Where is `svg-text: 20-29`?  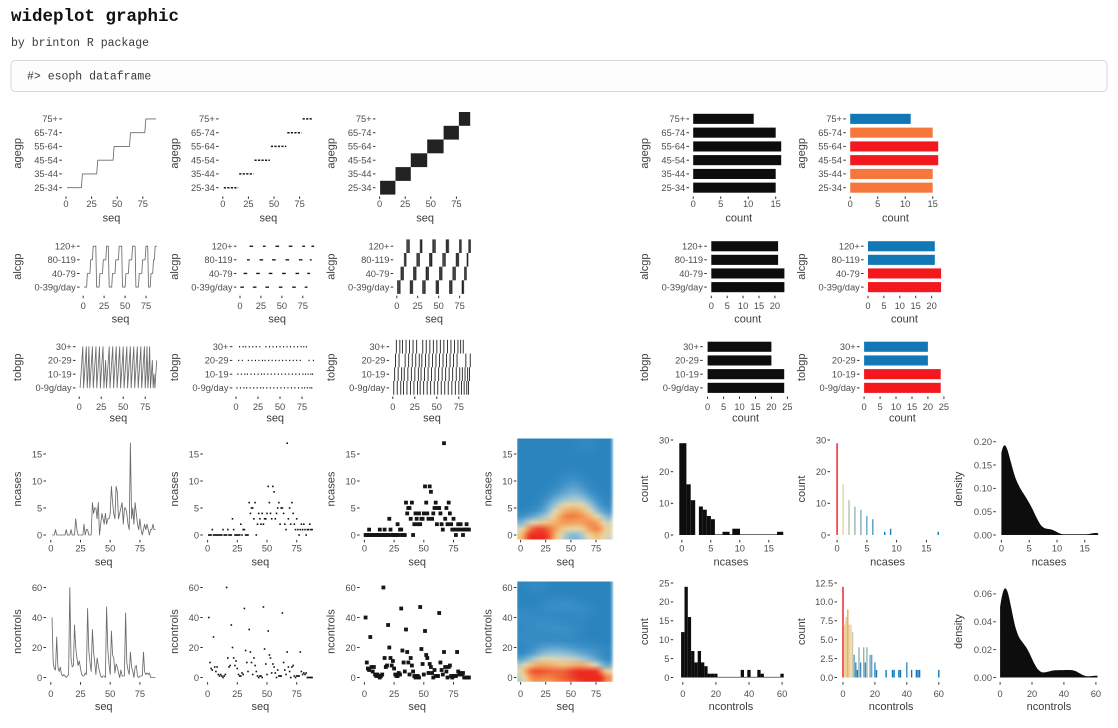
svg-text: 20-29 is located at coordinates (844, 361).